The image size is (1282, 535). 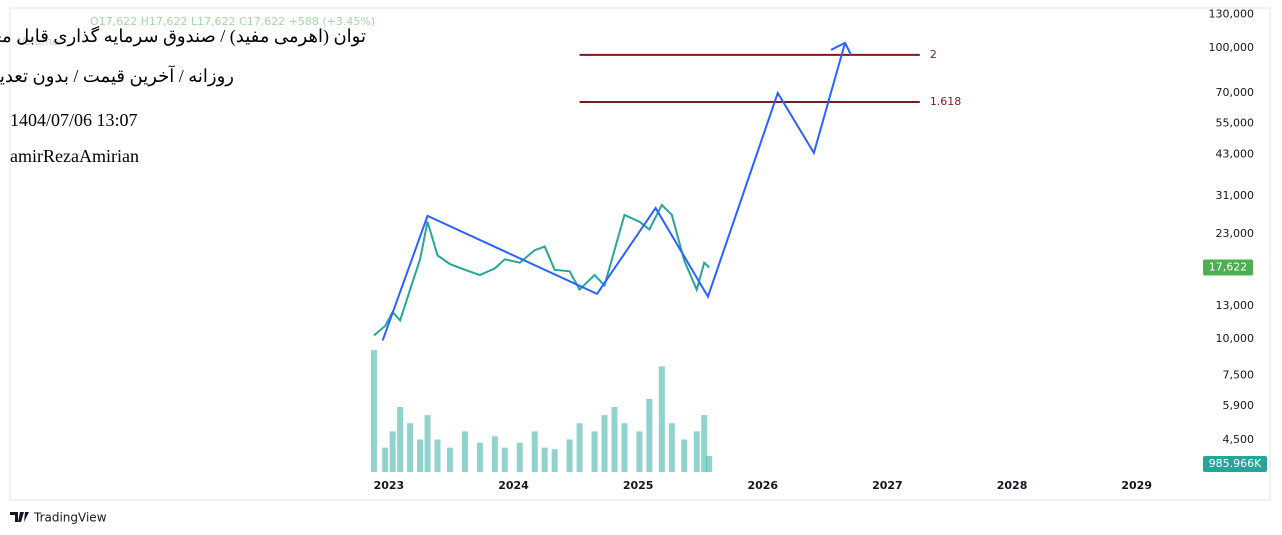 I want to click on x-tick-label: 2023, so click(x=389, y=485).